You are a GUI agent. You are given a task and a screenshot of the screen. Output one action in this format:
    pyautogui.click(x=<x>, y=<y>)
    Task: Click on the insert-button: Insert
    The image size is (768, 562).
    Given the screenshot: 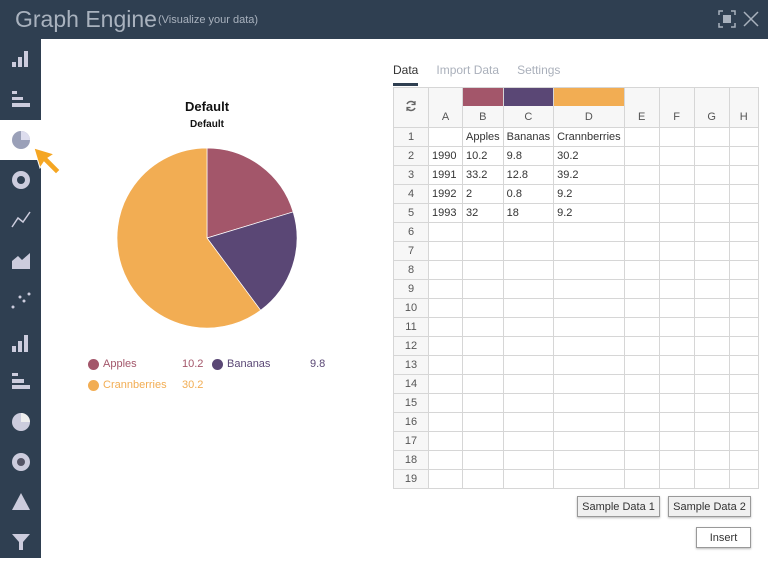 What is the action you would take?
    pyautogui.click(x=723, y=537)
    